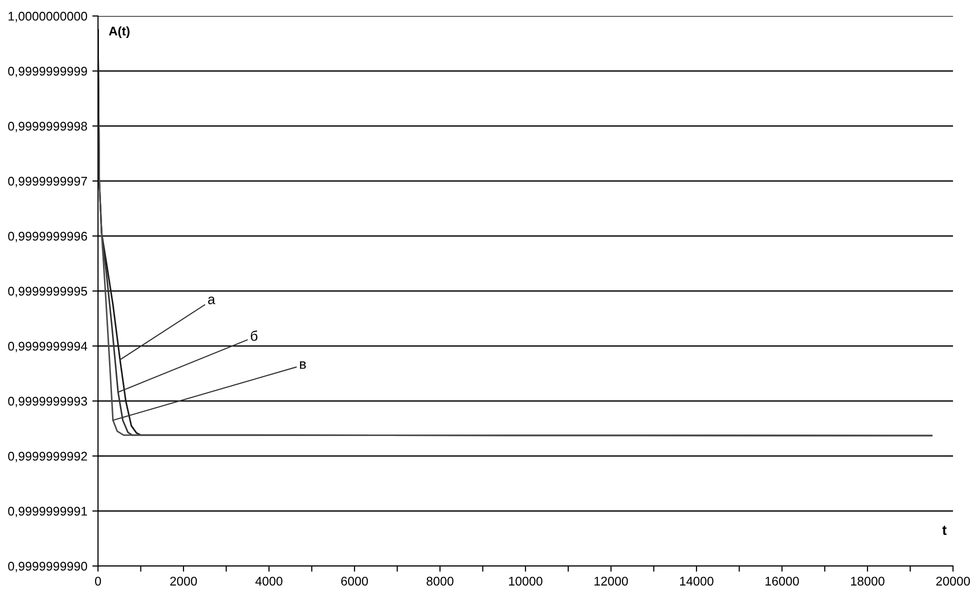 The width and height of the screenshot is (970, 602). I want to click on y-tick-label: 0,9999999995, so click(48, 292).